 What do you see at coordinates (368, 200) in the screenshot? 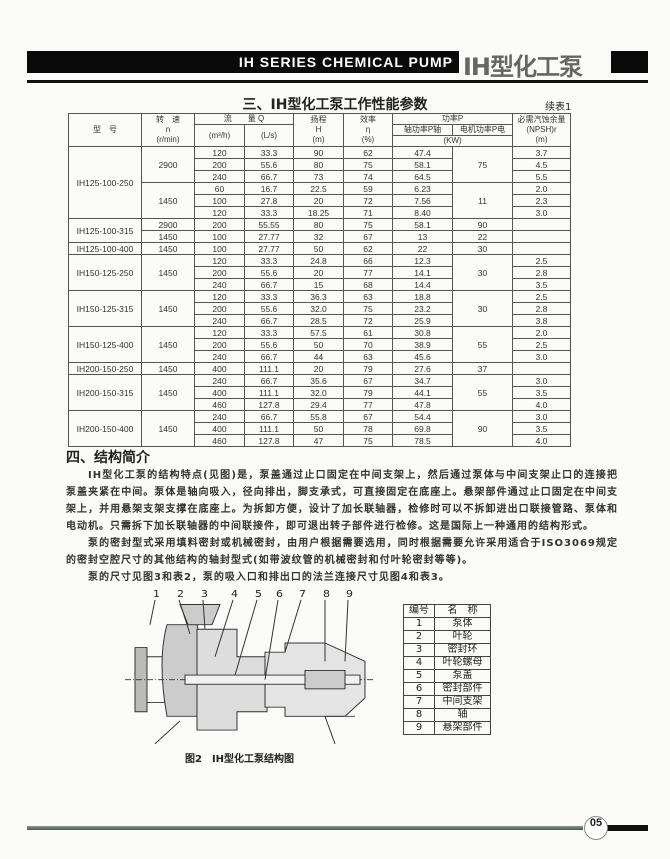
I see `efficiency-cell: 72` at bounding box center [368, 200].